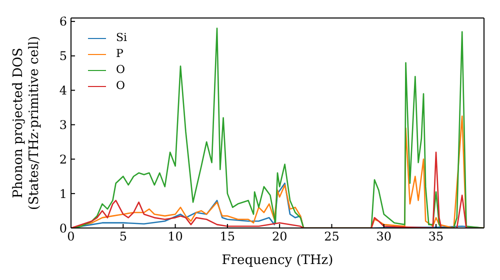 Image resolution: width=500 pixels, height=280 pixels. I want to click on legend-label: Si, so click(122, 38).